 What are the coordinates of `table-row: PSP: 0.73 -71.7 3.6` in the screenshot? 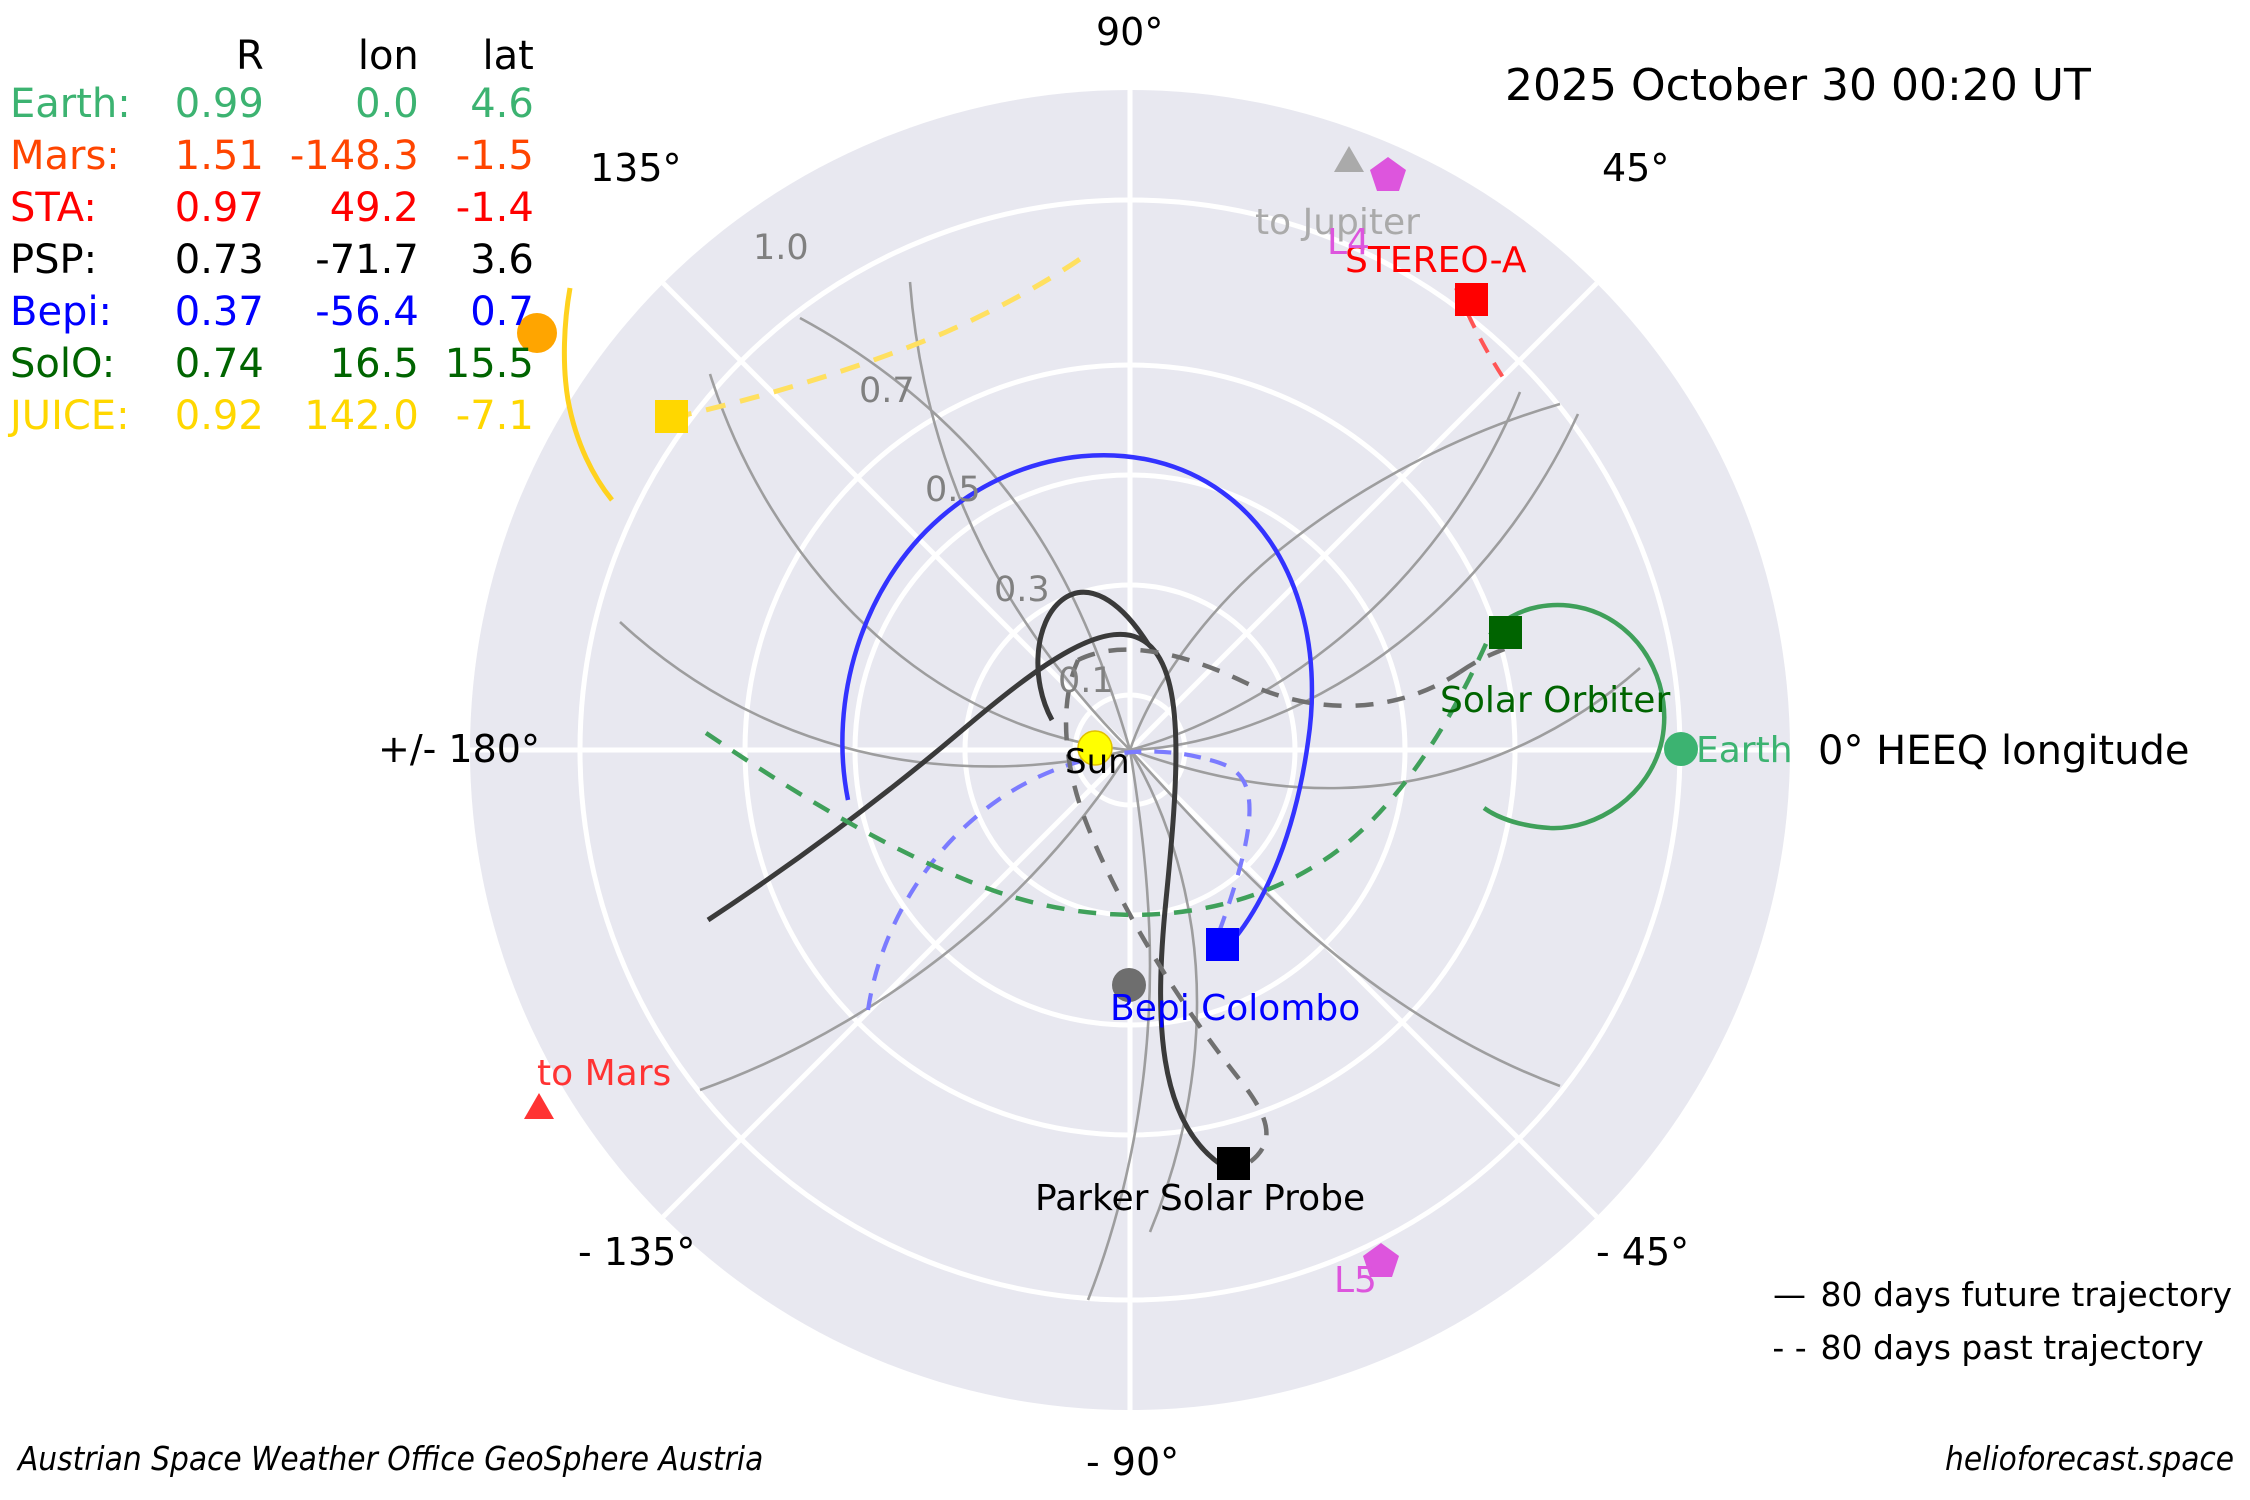 It's located at (272, 260).